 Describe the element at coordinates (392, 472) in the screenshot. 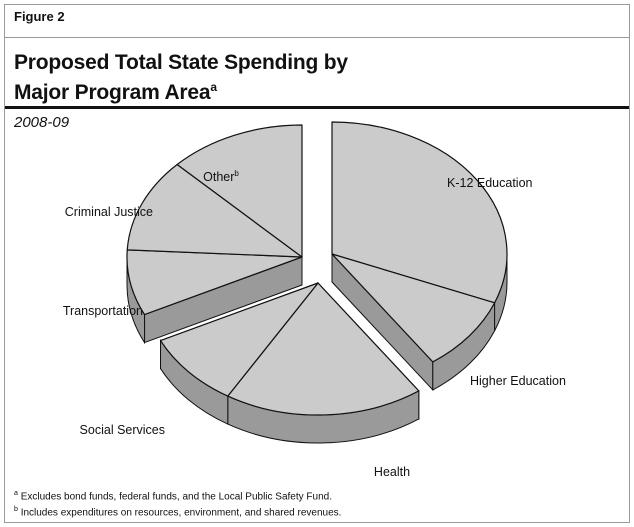

I see `slice-label-health: Health` at that location.